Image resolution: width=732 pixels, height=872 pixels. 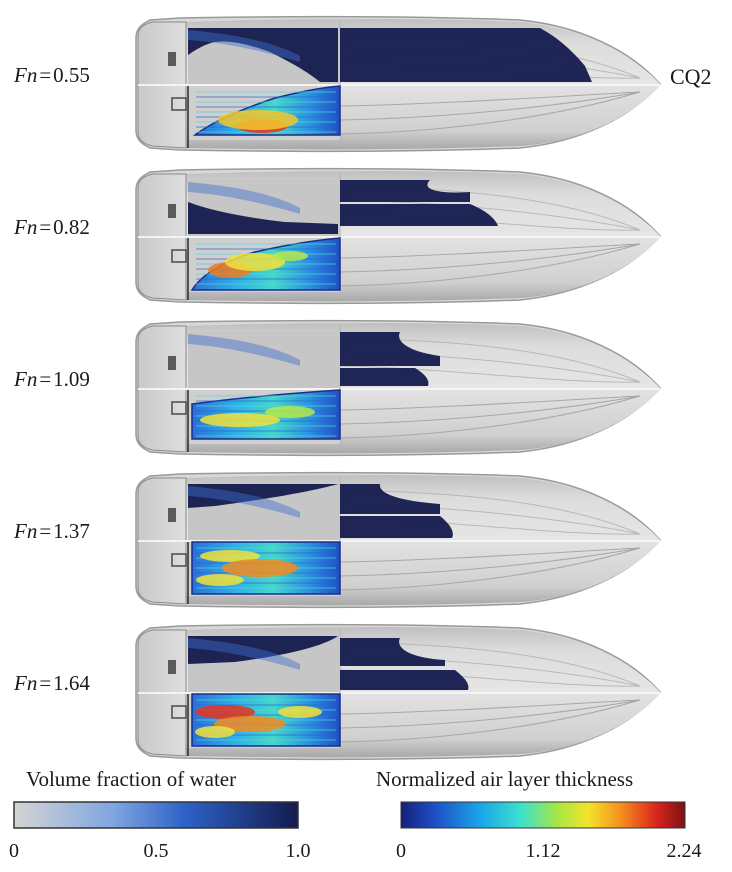 What do you see at coordinates (401, 851) in the screenshot?
I see `air-tick-0: 0` at bounding box center [401, 851].